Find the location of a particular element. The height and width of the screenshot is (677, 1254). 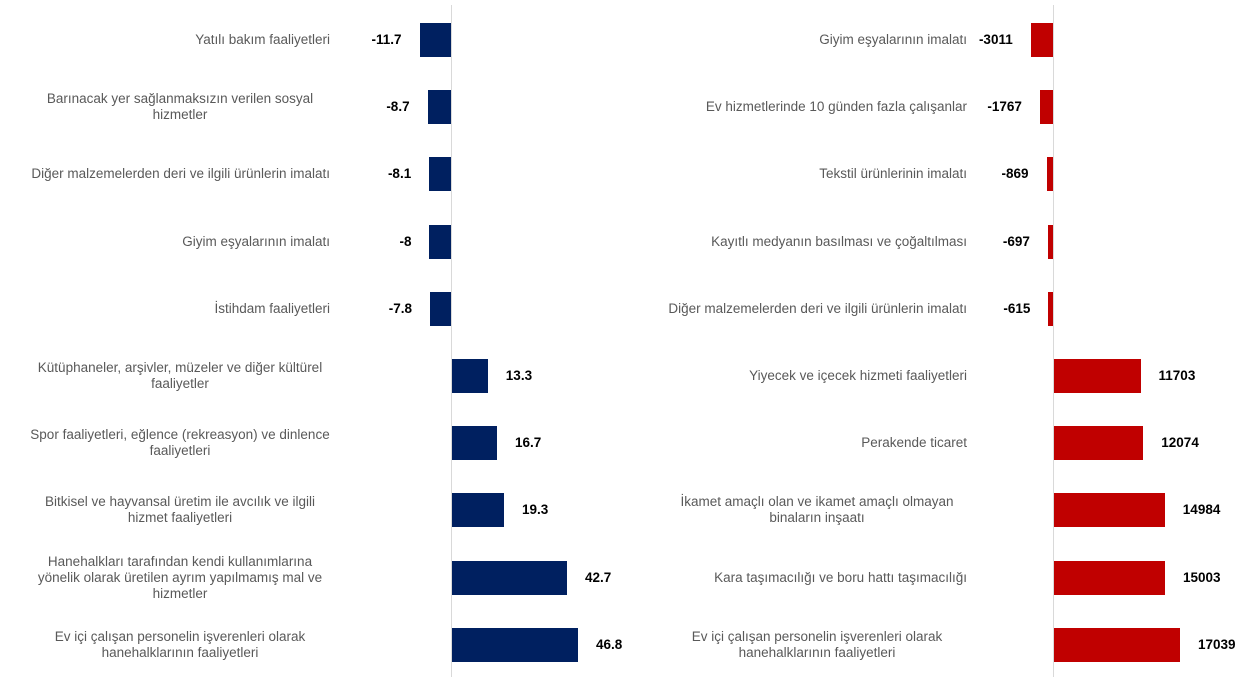

value-label: -1767 is located at coordinates (1004, 107).